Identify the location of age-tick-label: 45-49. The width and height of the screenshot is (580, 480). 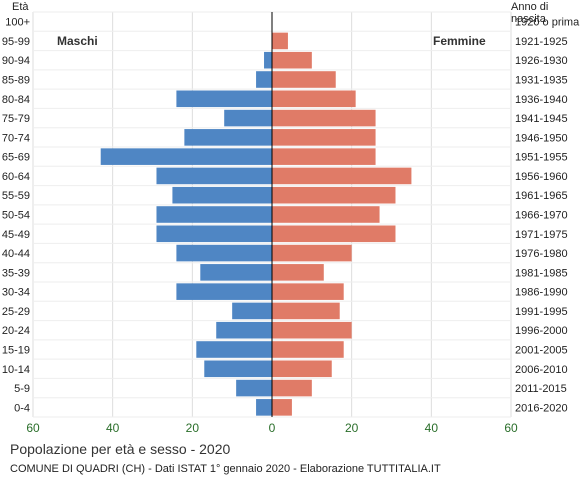
(16, 235).